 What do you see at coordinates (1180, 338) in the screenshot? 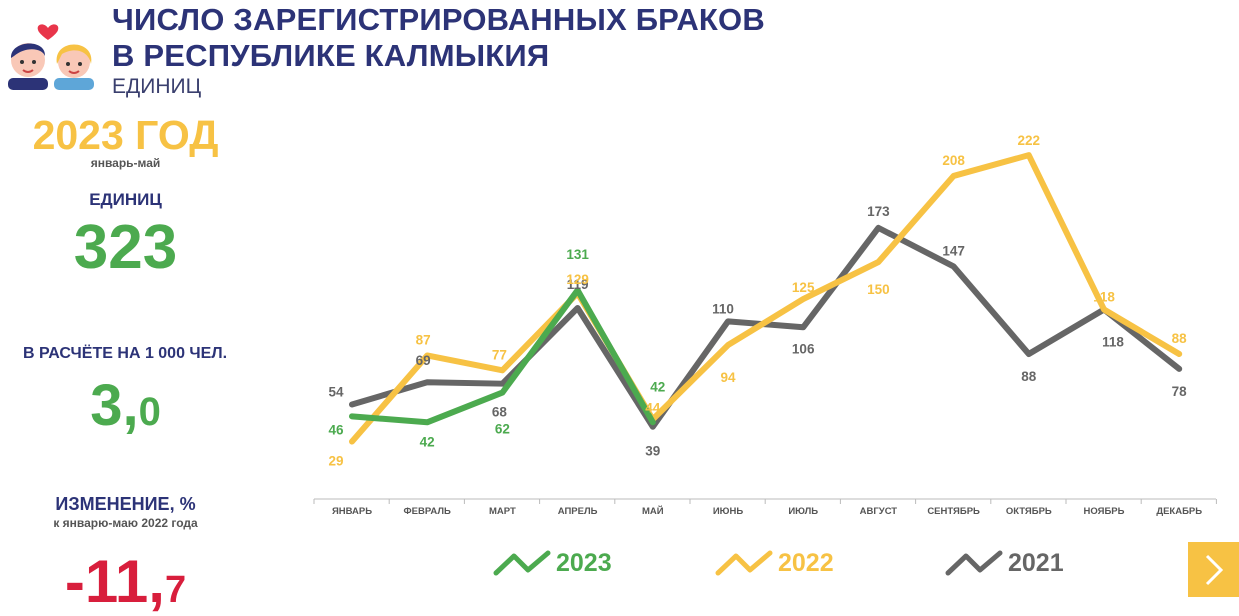
I see `data-label-2022: 88` at bounding box center [1180, 338].